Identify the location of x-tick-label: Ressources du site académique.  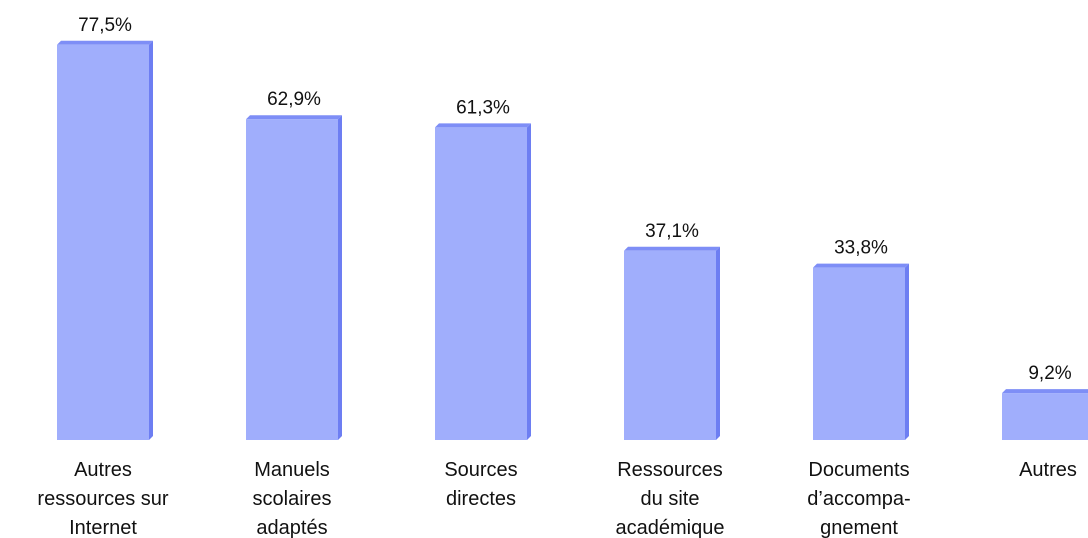
(670, 498).